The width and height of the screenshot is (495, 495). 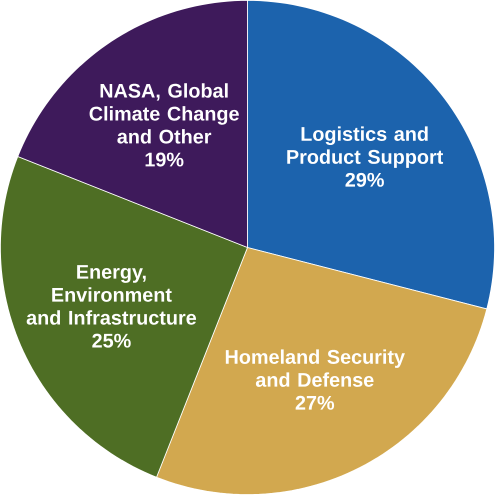 What do you see at coordinates (165, 159) in the screenshot?
I see `data-label: 19%` at bounding box center [165, 159].